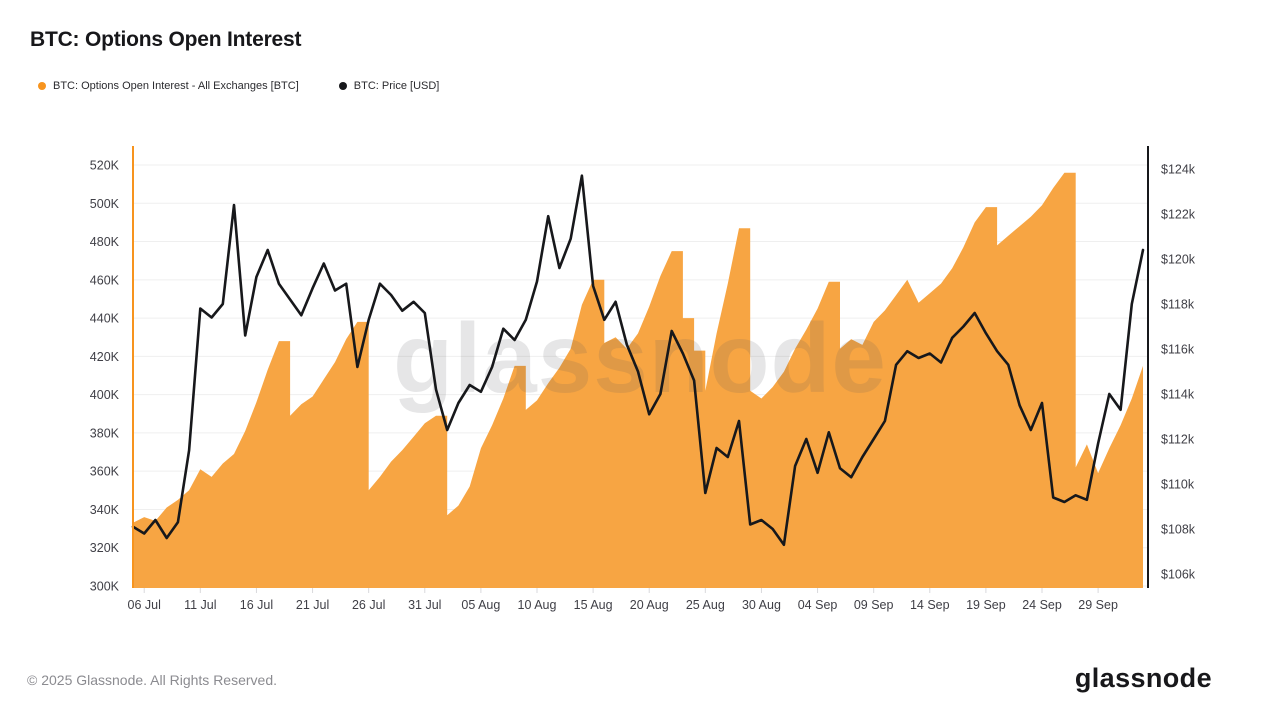 The height and width of the screenshot is (720, 1280). I want to click on left-axis-tick-label: 300K, so click(105, 587).